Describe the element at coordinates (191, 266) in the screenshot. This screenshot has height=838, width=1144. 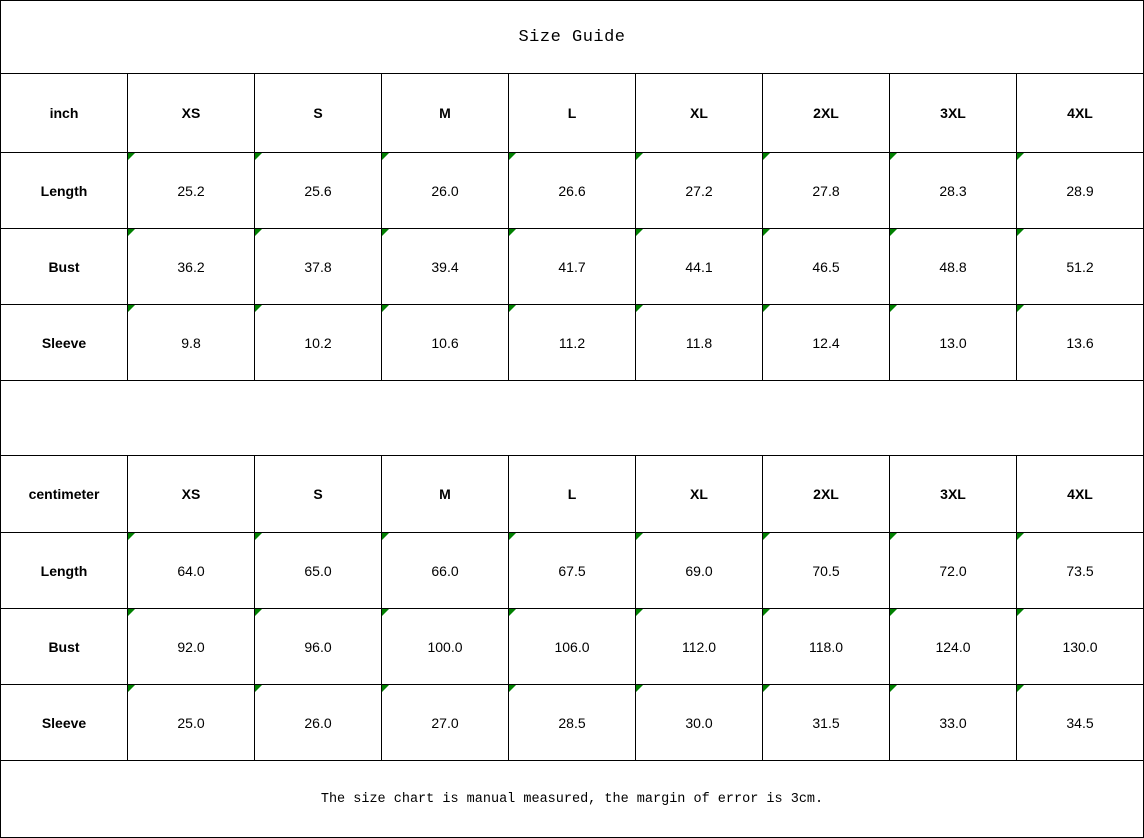
I see `size-value-cell: 36.2` at that location.